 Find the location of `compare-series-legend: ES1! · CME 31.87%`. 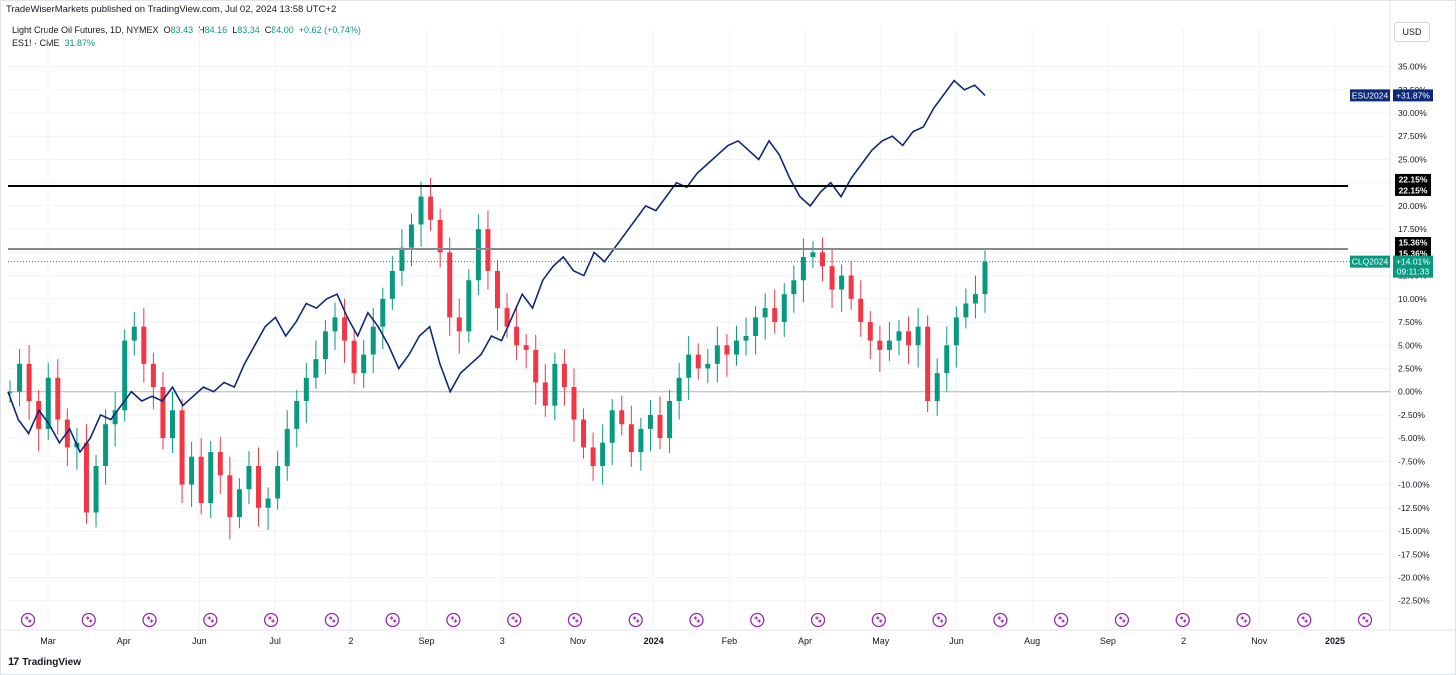

compare-series-legend: ES1! · CME 31.87% is located at coordinates (53, 43).